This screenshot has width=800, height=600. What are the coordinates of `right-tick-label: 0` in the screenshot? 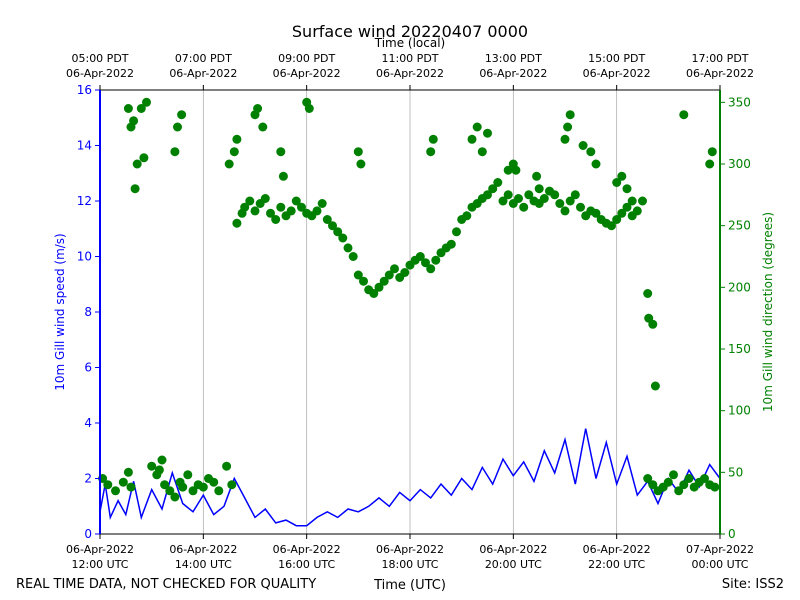 It's located at (732, 534).